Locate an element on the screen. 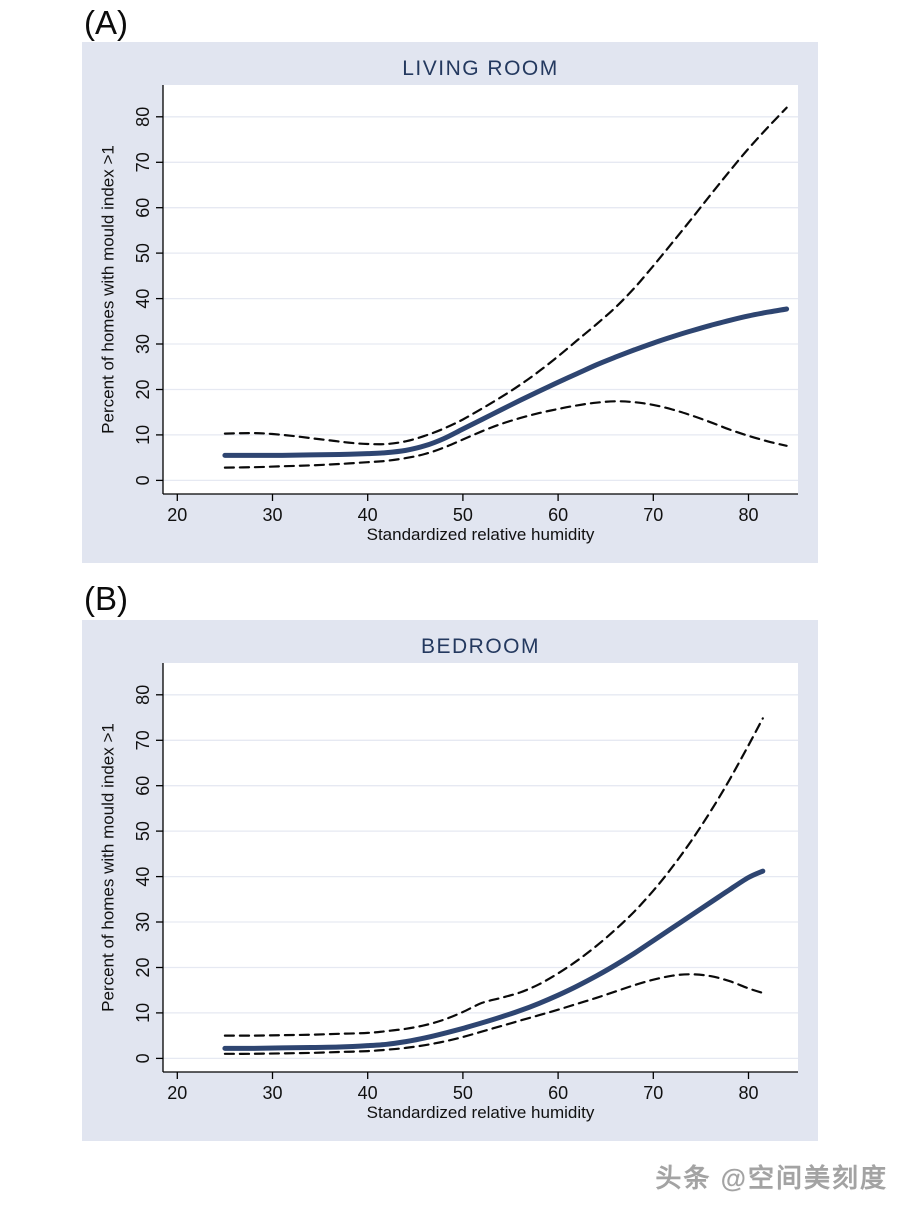 The image size is (904, 1210). chart-title: BEDROOM is located at coordinates (480, 646).